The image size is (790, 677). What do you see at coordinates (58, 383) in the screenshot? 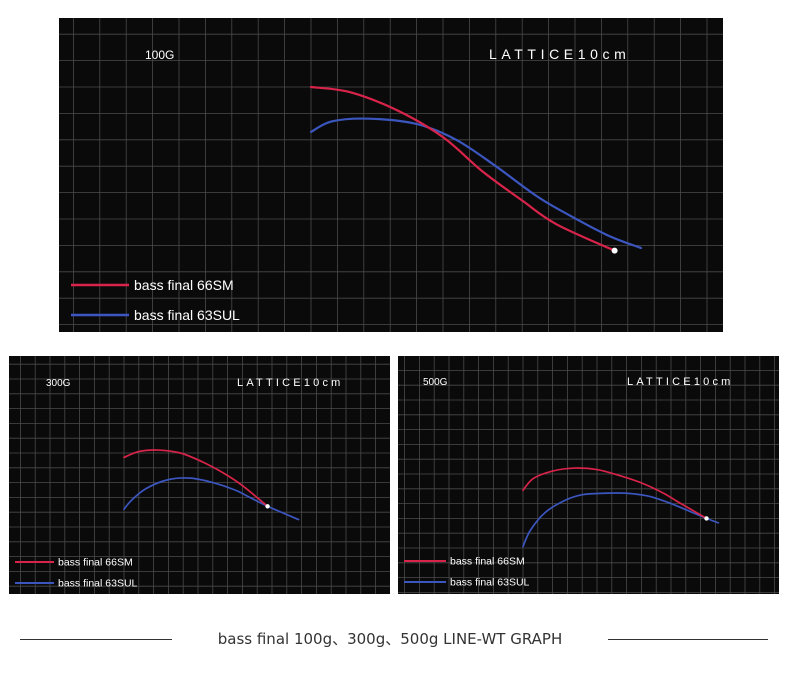
I see `load-label: 300G` at bounding box center [58, 383].